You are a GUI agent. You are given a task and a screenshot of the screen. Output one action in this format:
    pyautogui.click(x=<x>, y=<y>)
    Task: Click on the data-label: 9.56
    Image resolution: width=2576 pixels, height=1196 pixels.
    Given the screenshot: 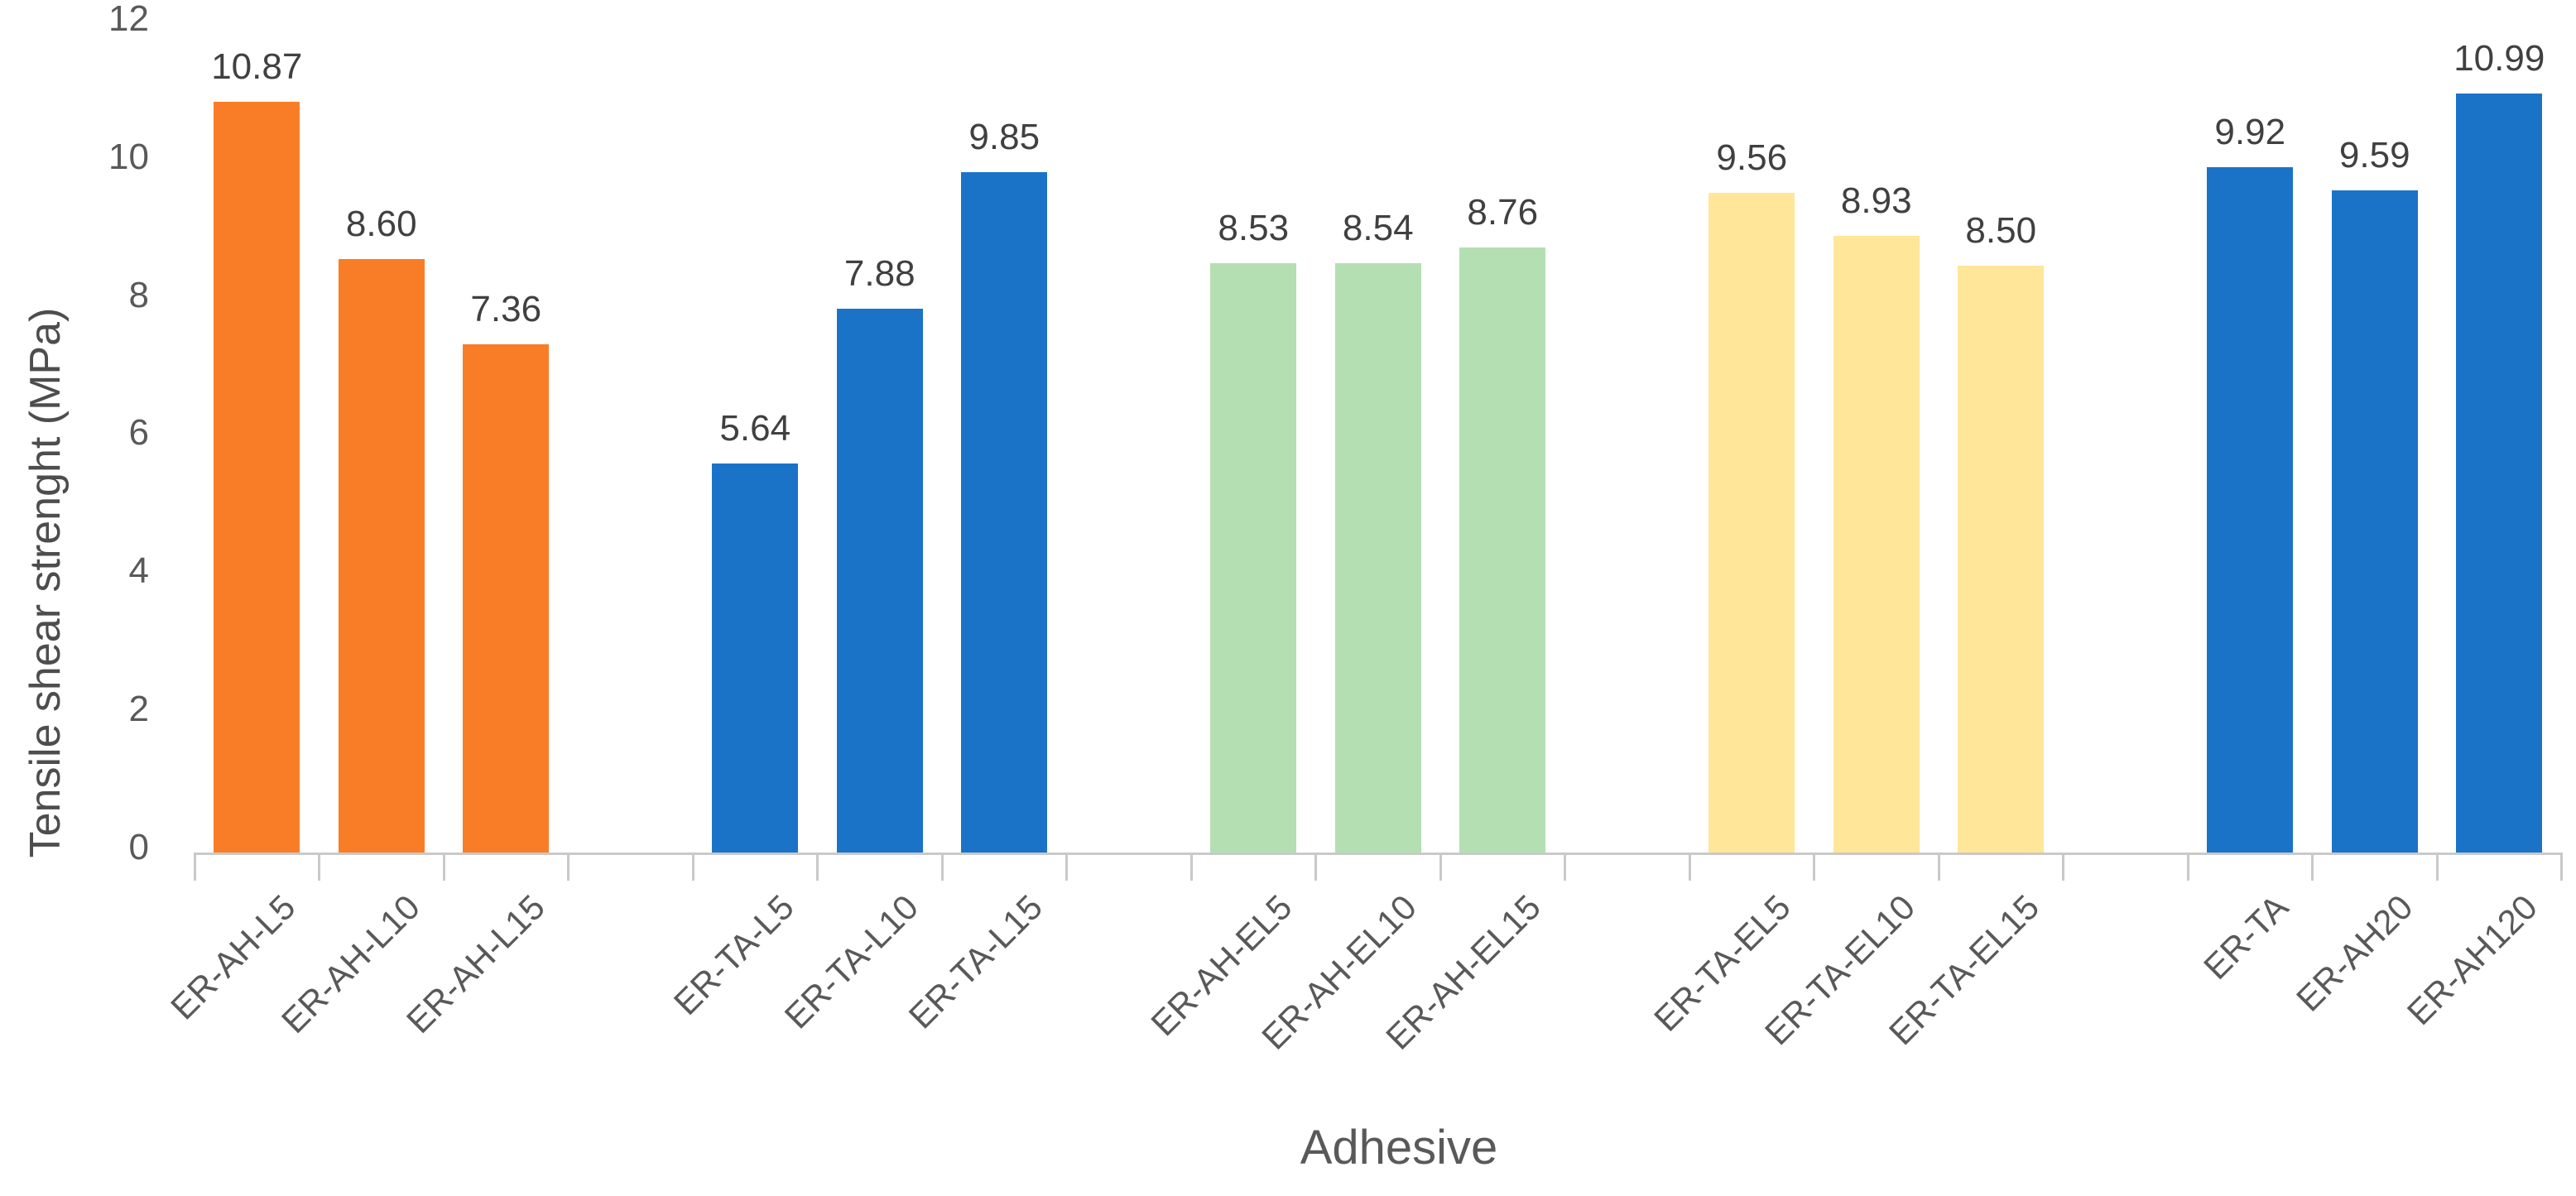 What is the action you would take?
    pyautogui.click(x=1752, y=157)
    